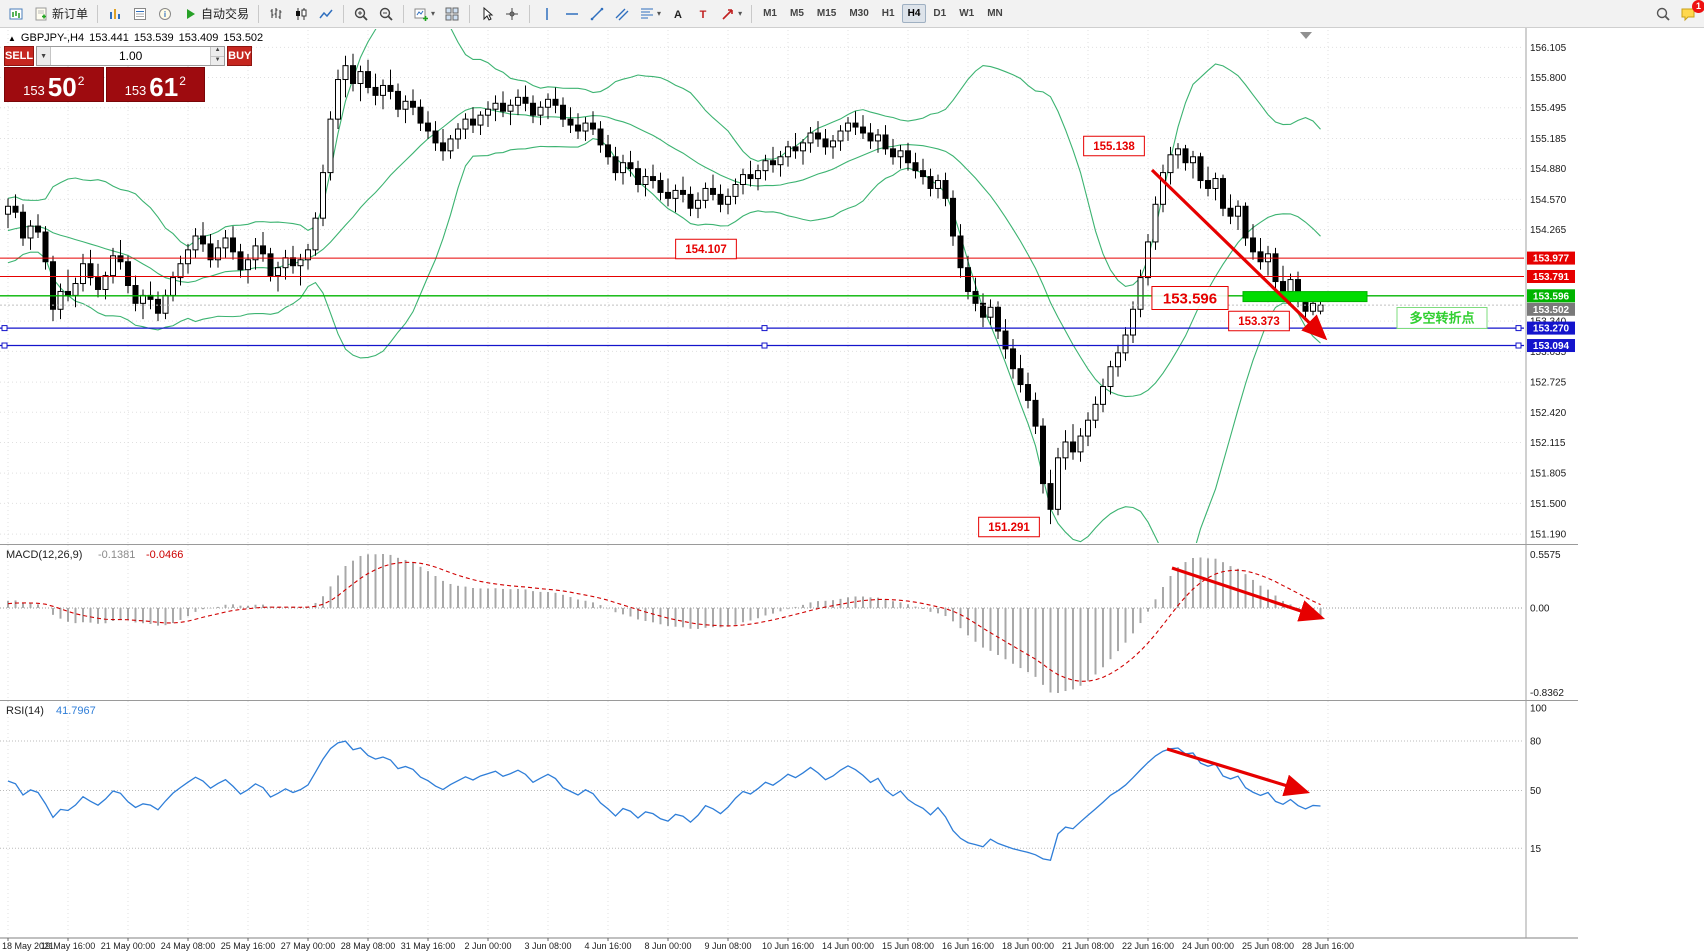  What do you see at coordinates (826, 13) in the screenshot?
I see `timeframe-m15-button: M15` at bounding box center [826, 13].